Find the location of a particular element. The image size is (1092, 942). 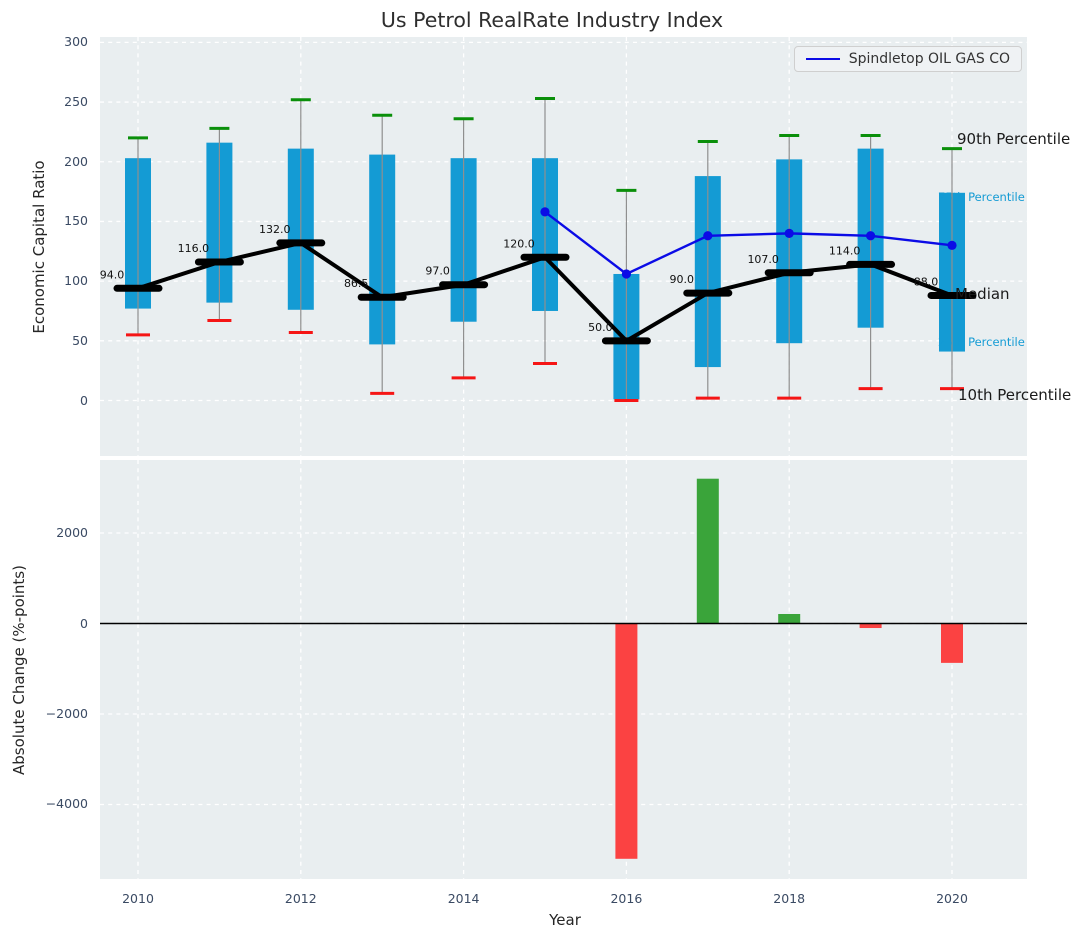

legend: Spindletop OIL GAS CO is located at coordinates (907, 59).